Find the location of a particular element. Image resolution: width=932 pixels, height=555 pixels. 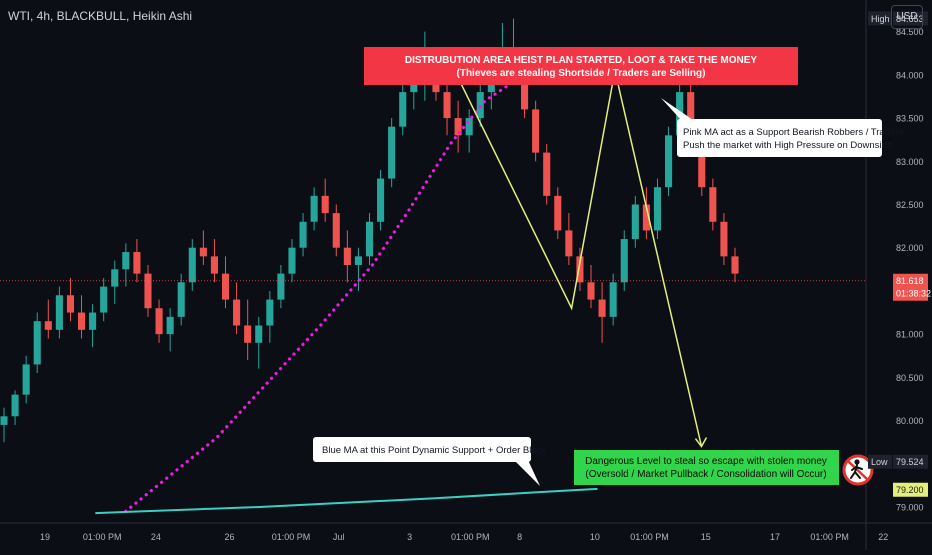

price-badges: 84.653 High 79.524 Low 79.200 81.618 01:38:32 is located at coordinates (899, 254).